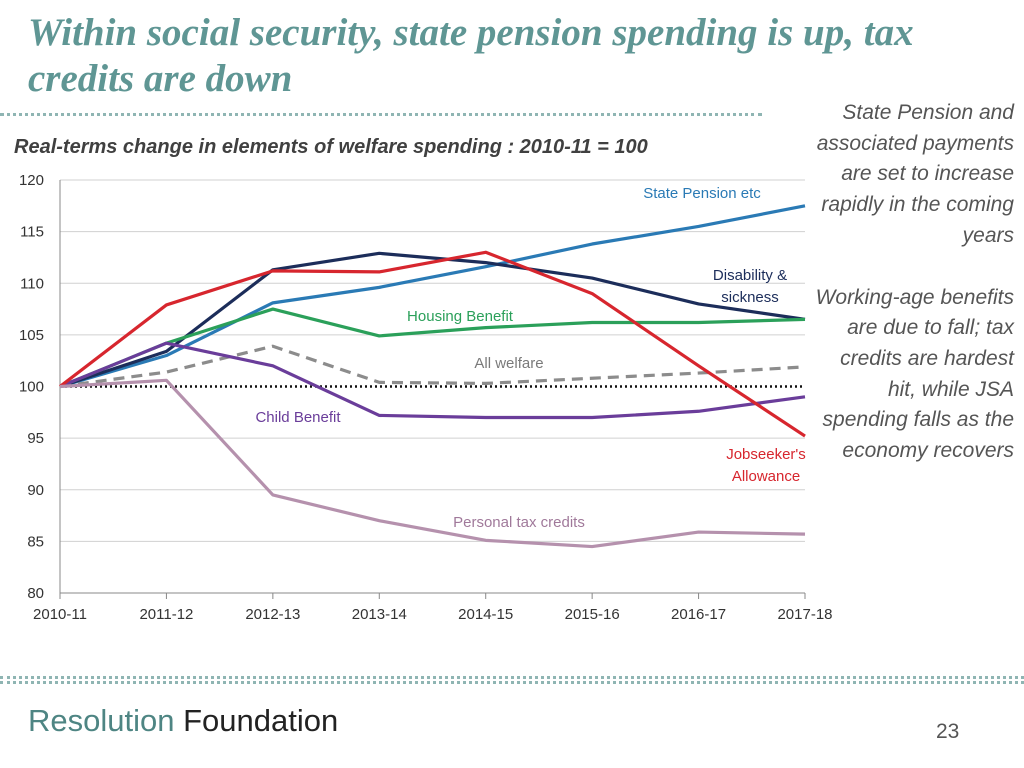 The height and width of the screenshot is (768, 1024). I want to click on top-divider, so click(381, 114).